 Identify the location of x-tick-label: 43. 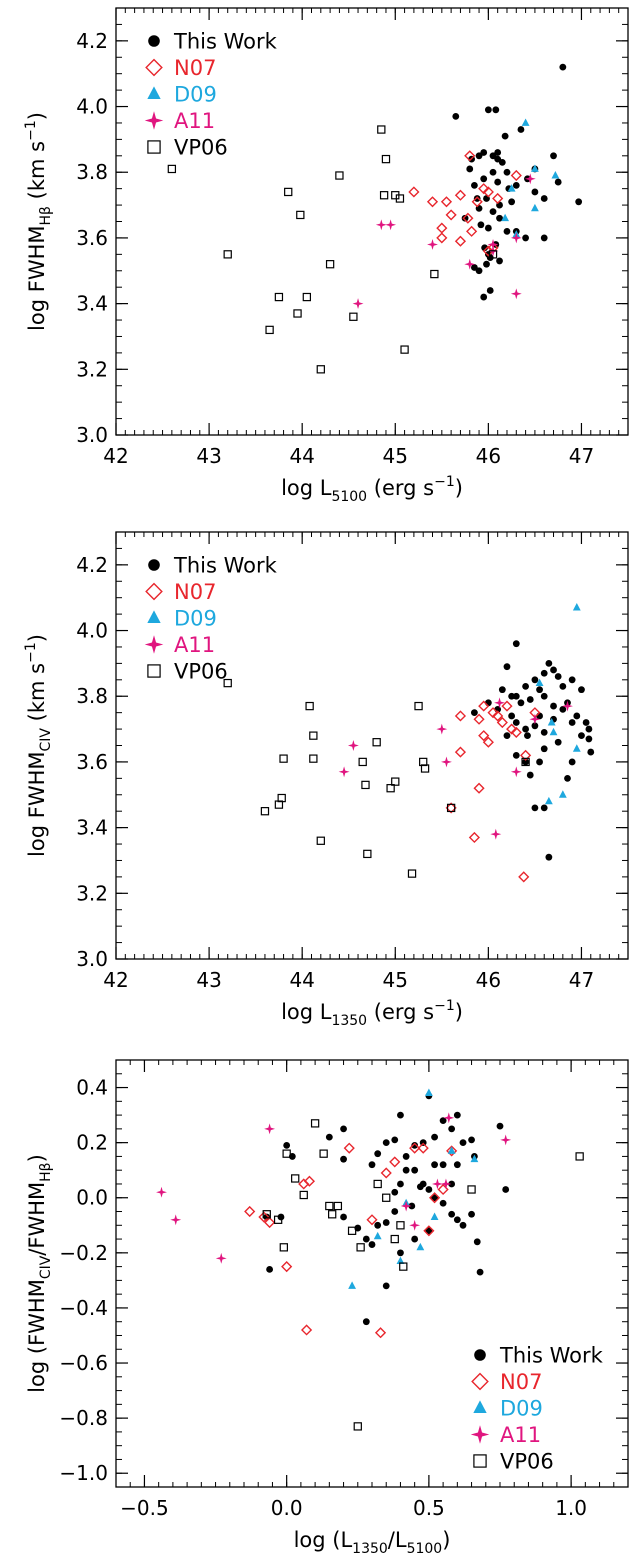
(208, 456).